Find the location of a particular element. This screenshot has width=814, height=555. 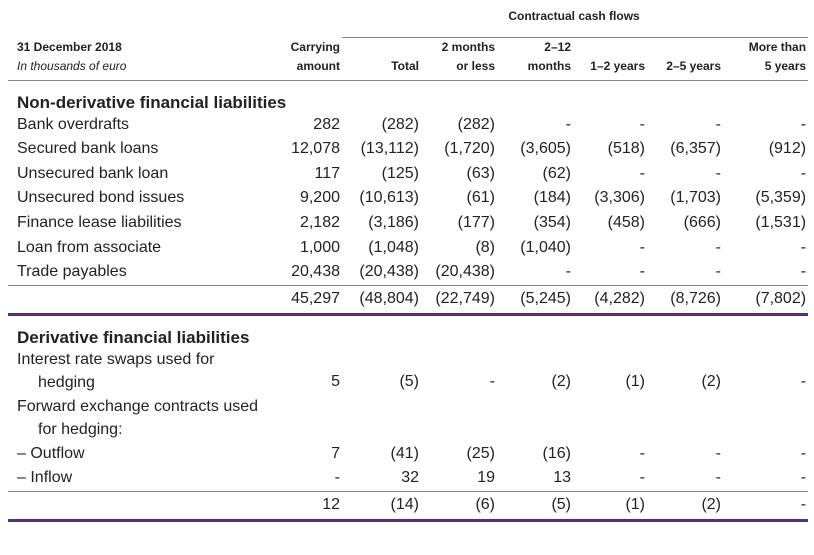

row-label: Interest rate swaps used for hedging is located at coordinates (116, 371).